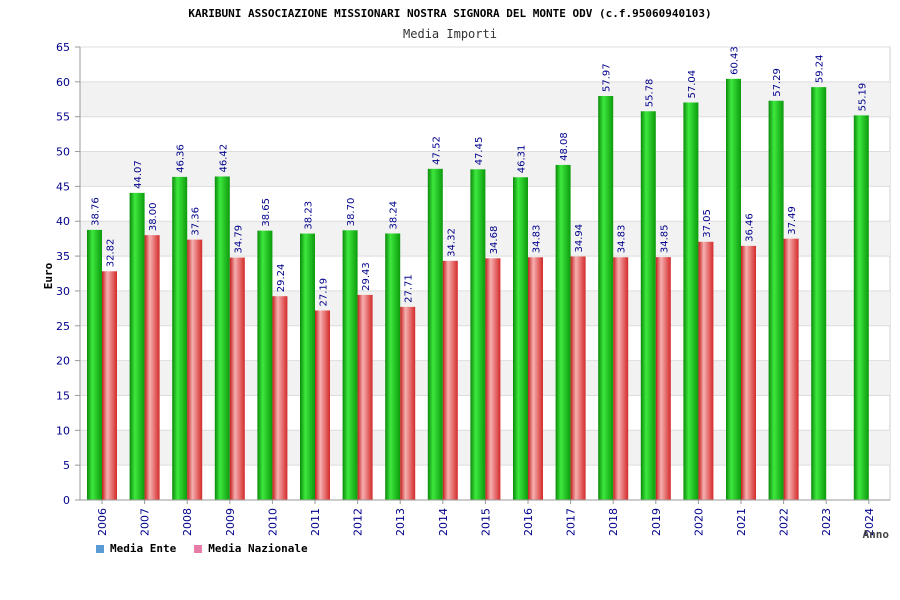 The height and width of the screenshot is (600, 900). What do you see at coordinates (63, 274) in the screenshot?
I see `y-tick-labels: 0 5 10 15 20 25 30 35 40 45 50 55 60 65` at bounding box center [63, 274].